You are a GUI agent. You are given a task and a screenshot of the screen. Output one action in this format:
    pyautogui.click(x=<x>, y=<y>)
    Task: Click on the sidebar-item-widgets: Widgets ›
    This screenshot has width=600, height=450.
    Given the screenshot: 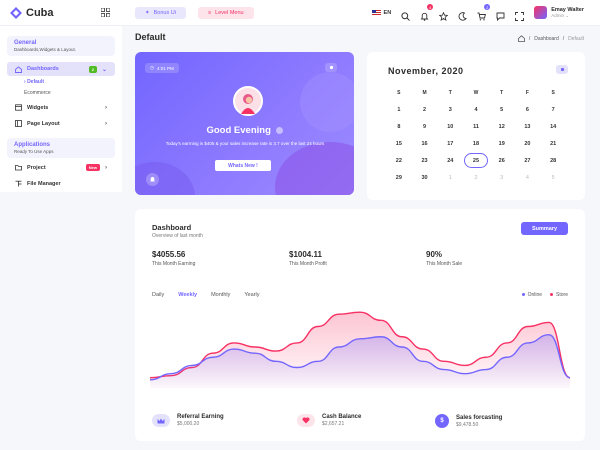 What is the action you would take?
    pyautogui.click(x=61, y=107)
    